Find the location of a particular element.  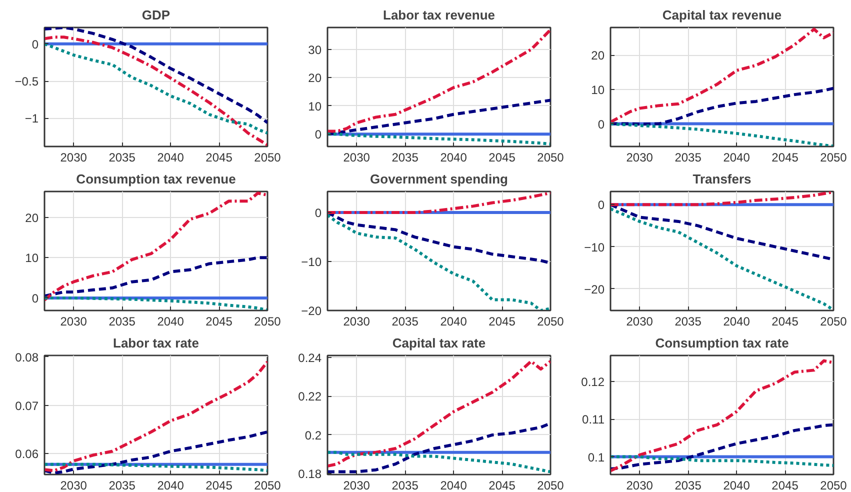

chart-title: GDP is located at coordinates (156, 15).